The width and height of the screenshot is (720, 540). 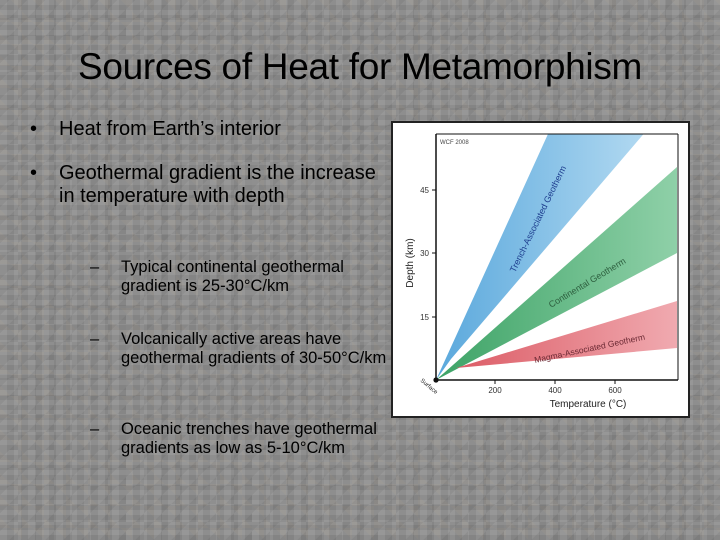 What do you see at coordinates (615, 390) in the screenshot?
I see `x-tick-600: 600` at bounding box center [615, 390].